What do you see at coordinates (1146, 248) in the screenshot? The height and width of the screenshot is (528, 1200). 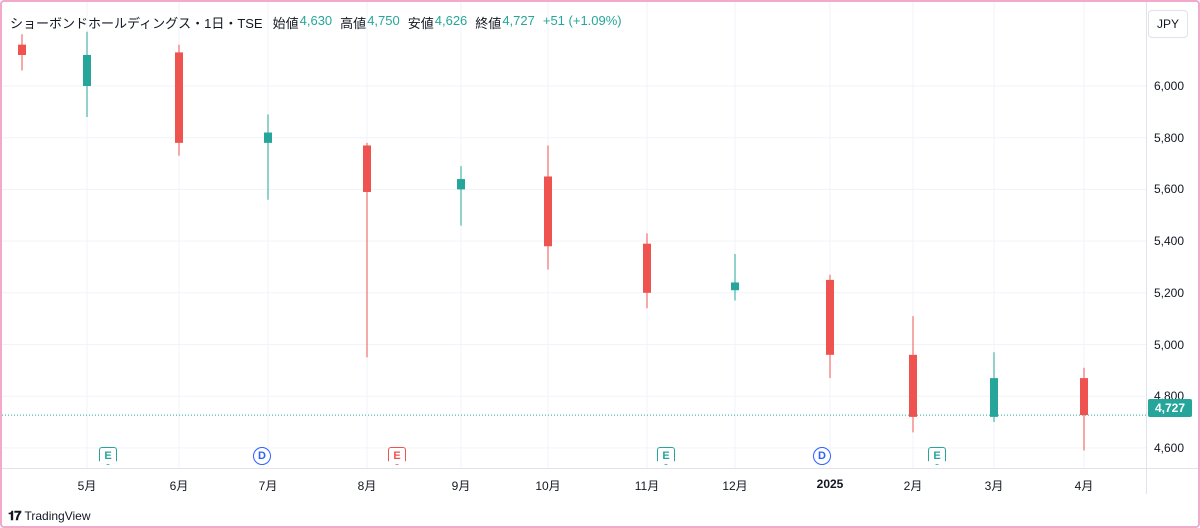 I see `price-axis-divider` at bounding box center [1146, 248].